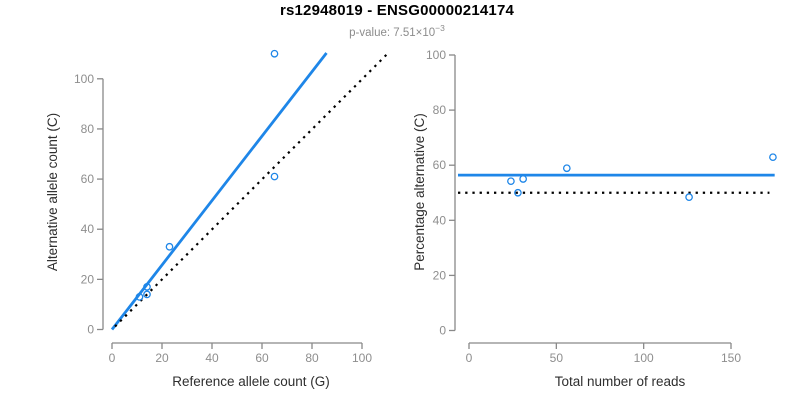 The image size is (800, 400). I want to click on plot-title: rs12948019 - ENSG00000214174, so click(397, 10).